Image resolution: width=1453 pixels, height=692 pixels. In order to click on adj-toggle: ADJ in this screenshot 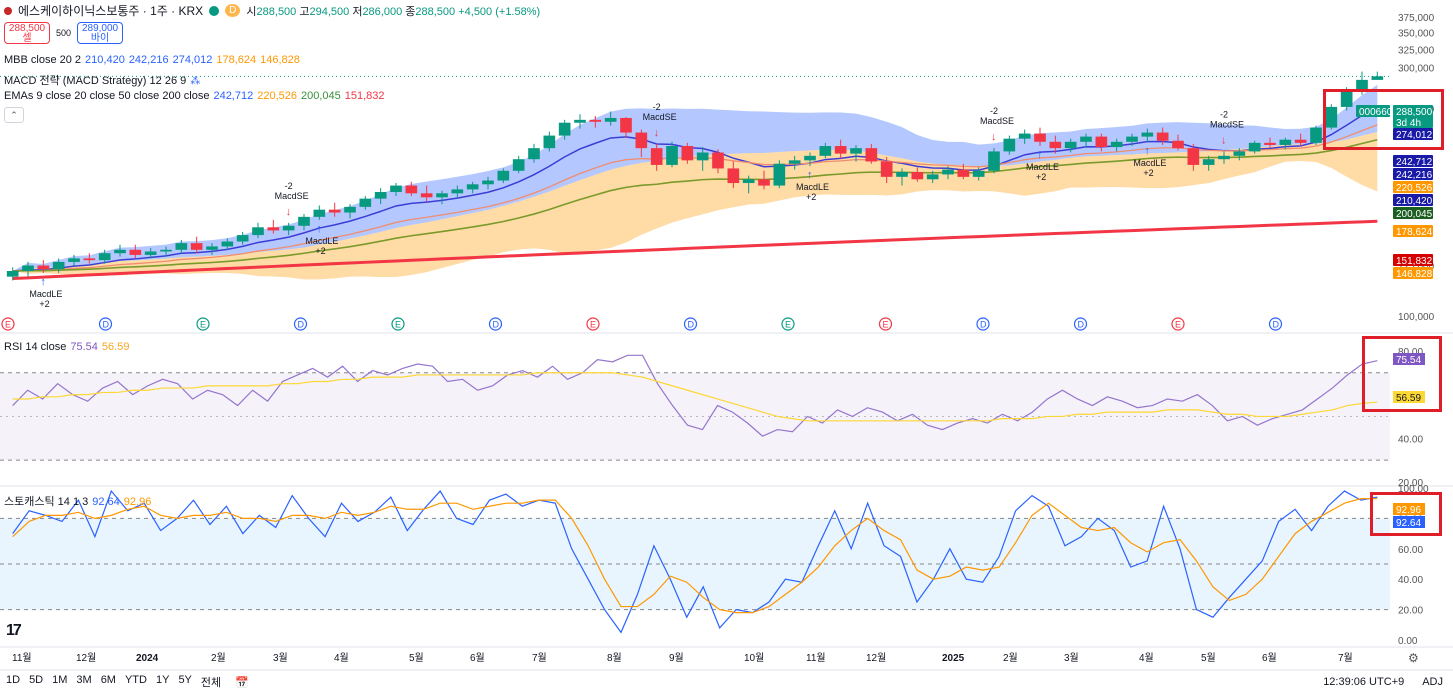, I will do `click(1432, 682)`.